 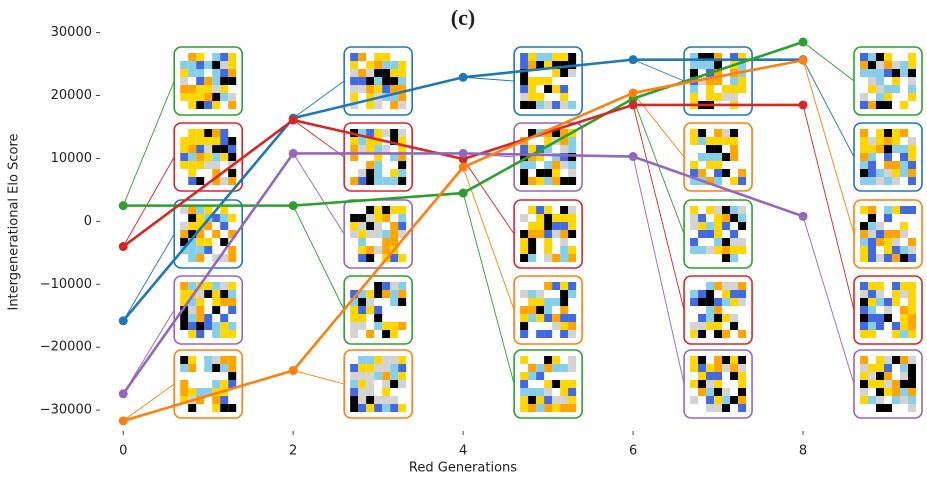 What do you see at coordinates (148, 402) in the screenshot?
I see `connector` at bounding box center [148, 402].